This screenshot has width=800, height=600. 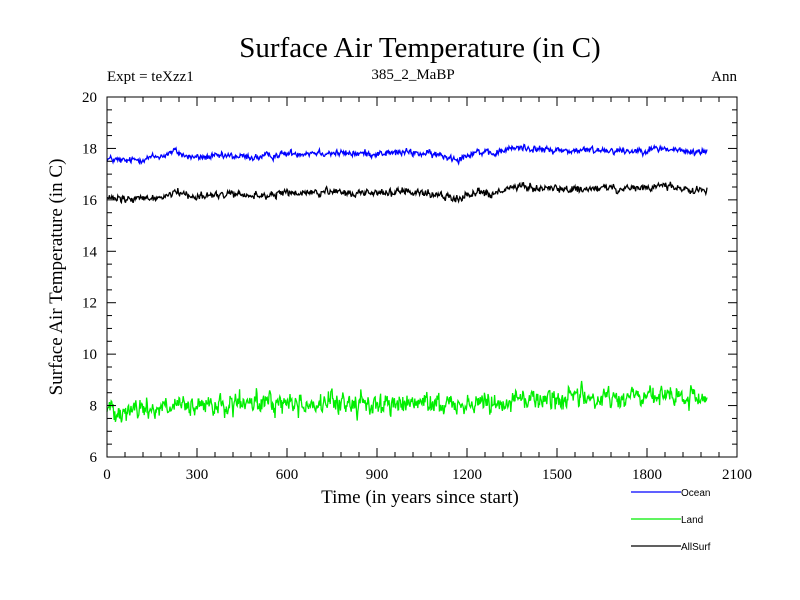 What do you see at coordinates (94, 458) in the screenshot?
I see `y-tick-label: 6` at bounding box center [94, 458].